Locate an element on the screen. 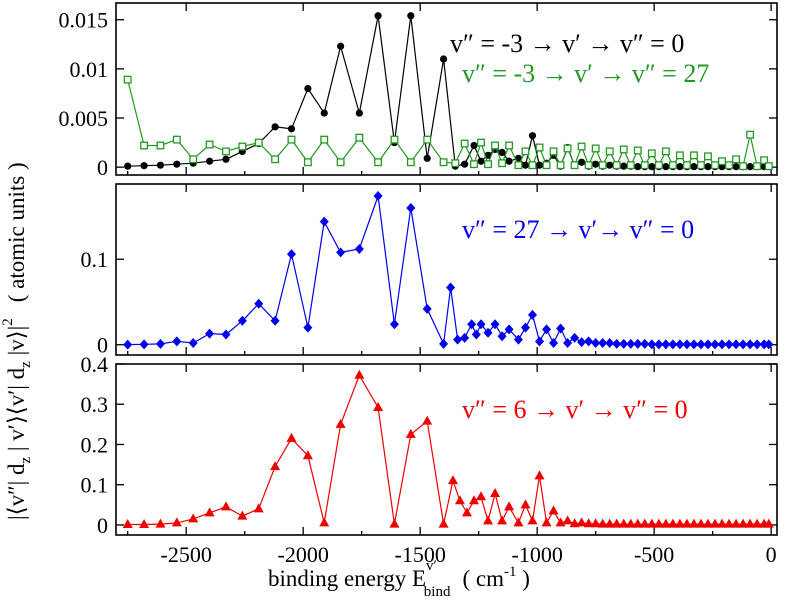 The width and height of the screenshot is (789, 604). legend-black-series: v″ = -3 → v′ → v″ = 0 is located at coordinates (567, 43).